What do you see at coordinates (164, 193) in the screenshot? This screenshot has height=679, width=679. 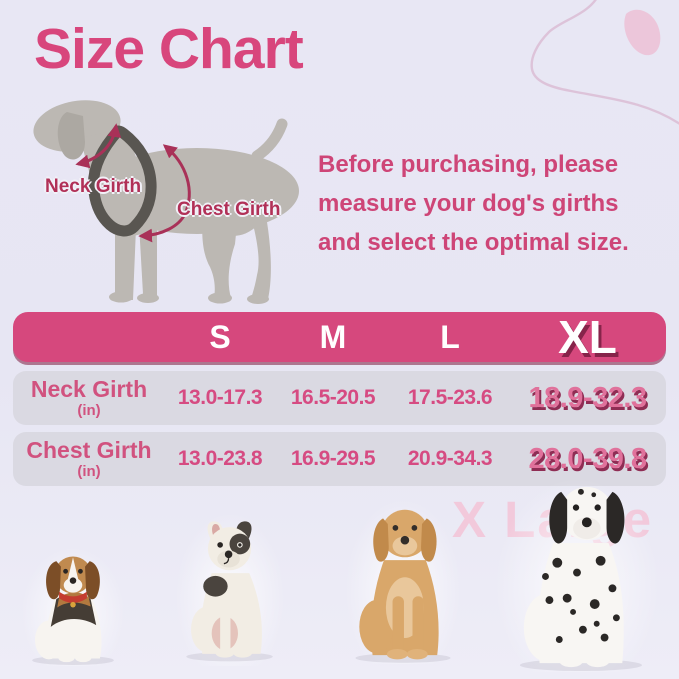 I see `chest-girth-arrow` at bounding box center [164, 193].